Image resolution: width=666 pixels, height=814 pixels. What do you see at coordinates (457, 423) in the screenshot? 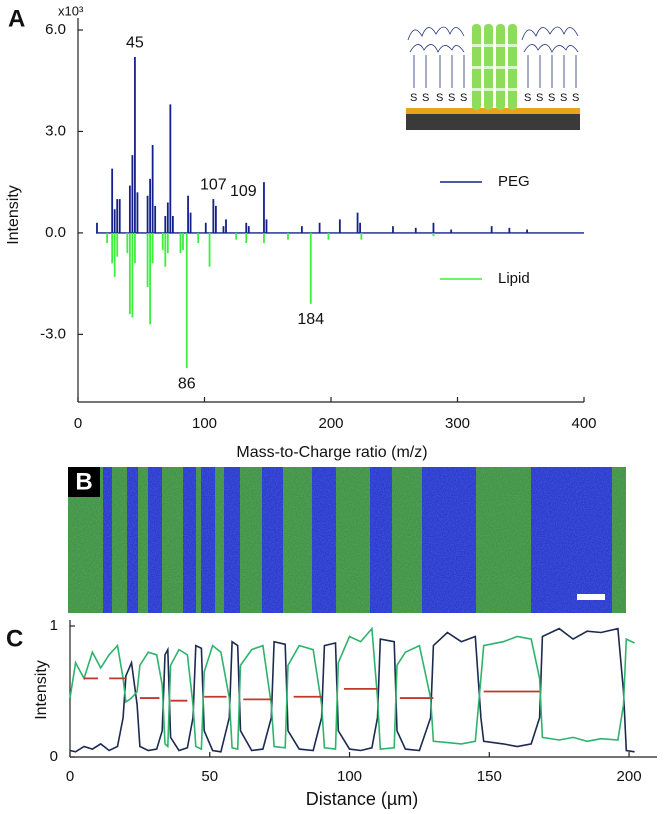
I see `x-tick-label: 300` at bounding box center [457, 423].